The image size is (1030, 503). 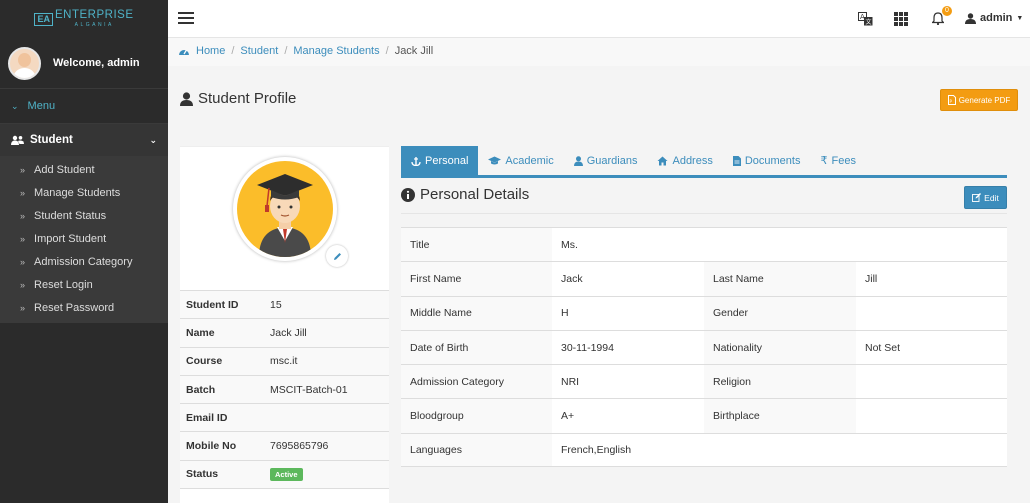 What do you see at coordinates (259, 51) in the screenshot?
I see `breadcrumb-student: Student` at bounding box center [259, 51].